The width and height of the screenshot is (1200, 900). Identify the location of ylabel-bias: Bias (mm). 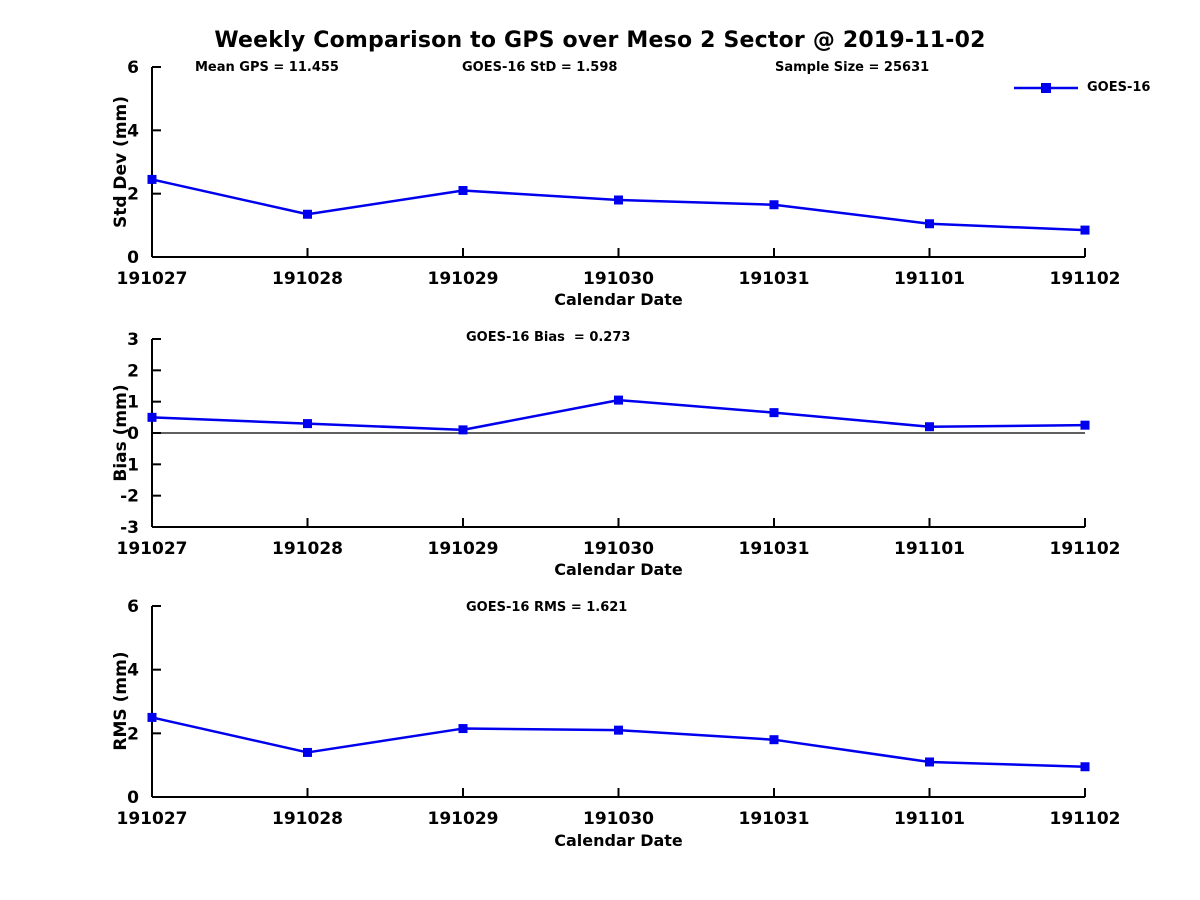
(121, 433).